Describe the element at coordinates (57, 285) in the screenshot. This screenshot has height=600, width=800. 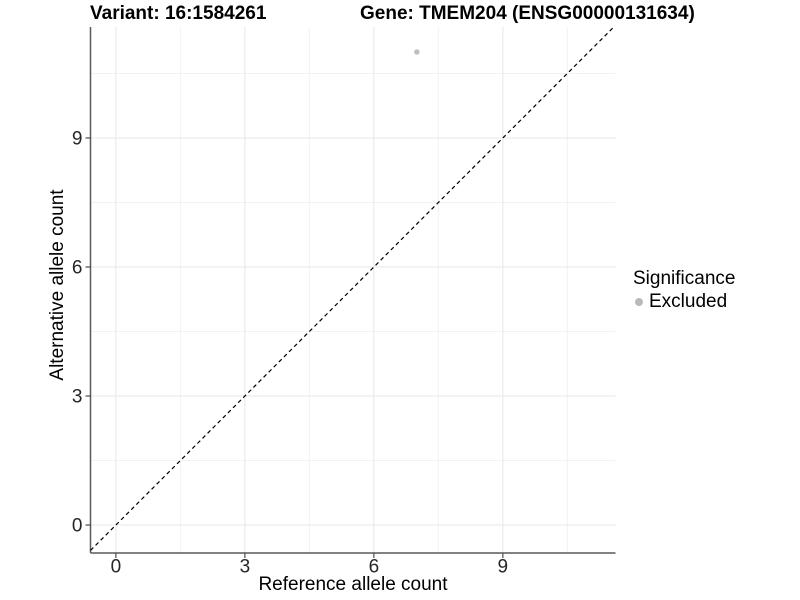
I see `y-axis-label: Alternative allele count` at that location.